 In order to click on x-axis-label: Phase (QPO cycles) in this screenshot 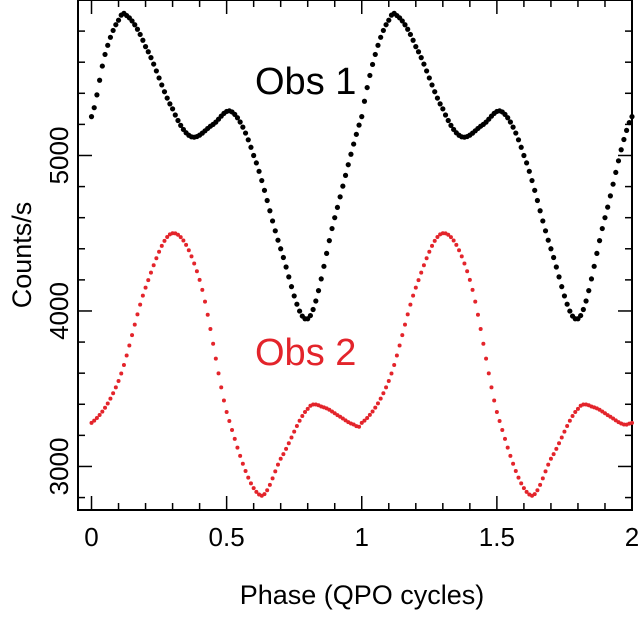, I will do `click(362, 595)`.